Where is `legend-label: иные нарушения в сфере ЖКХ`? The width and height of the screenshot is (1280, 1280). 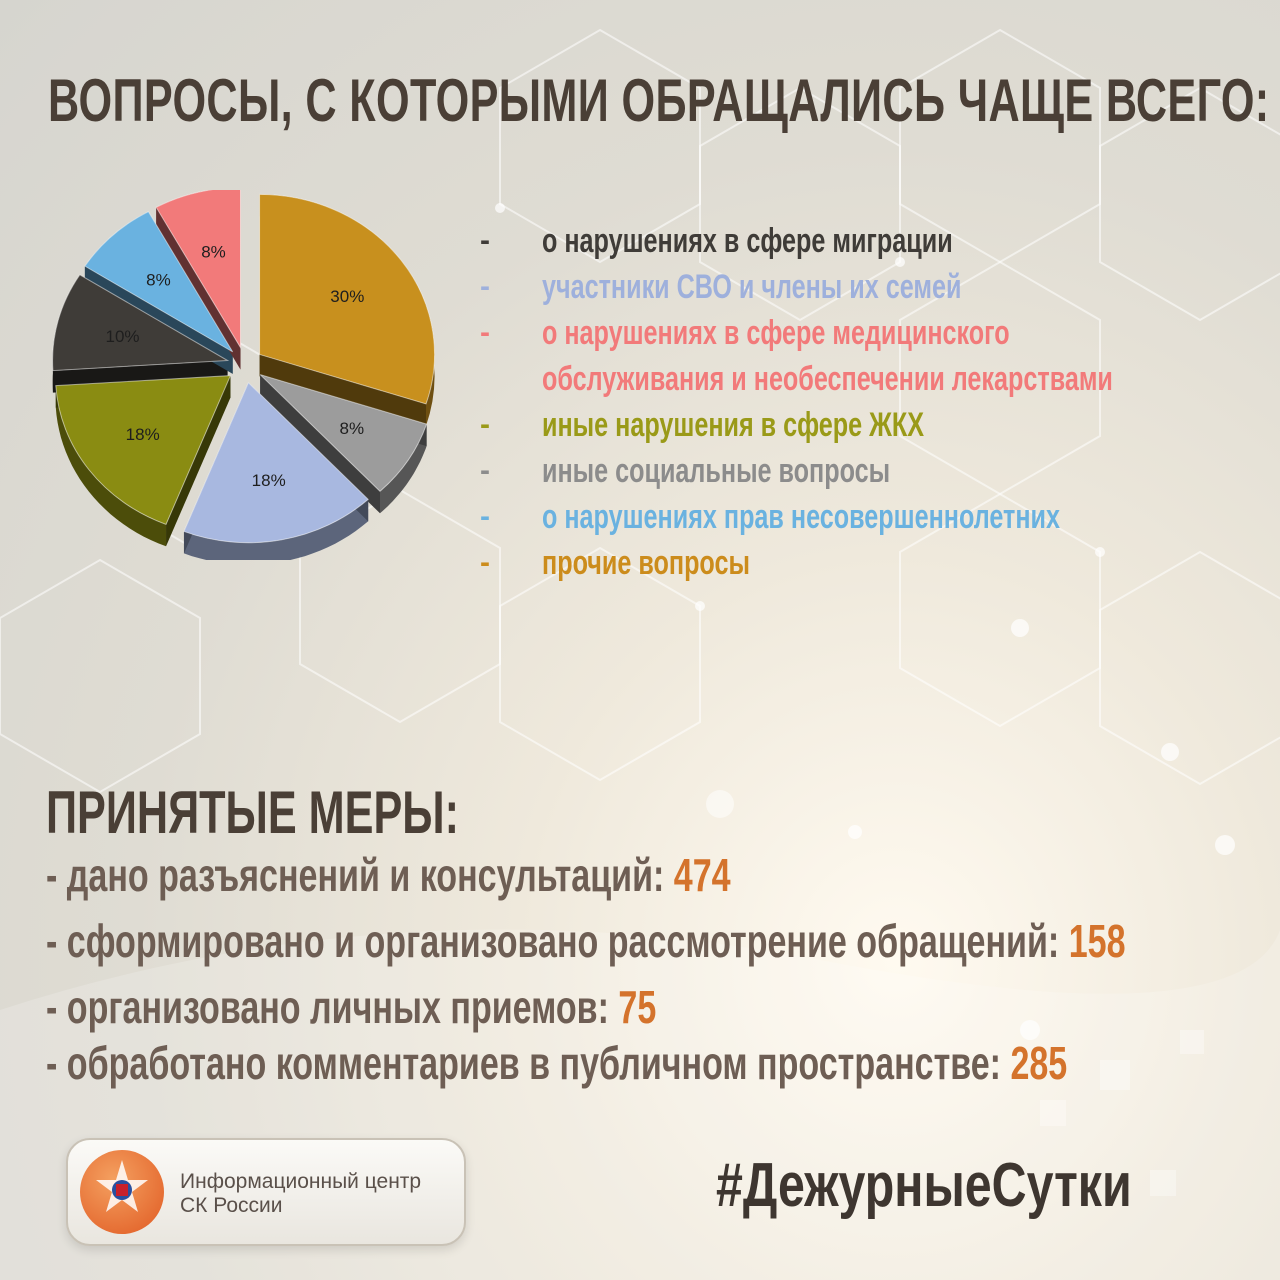 legend-label: иные нарушения в сфере ЖКХ is located at coordinates (733, 425).